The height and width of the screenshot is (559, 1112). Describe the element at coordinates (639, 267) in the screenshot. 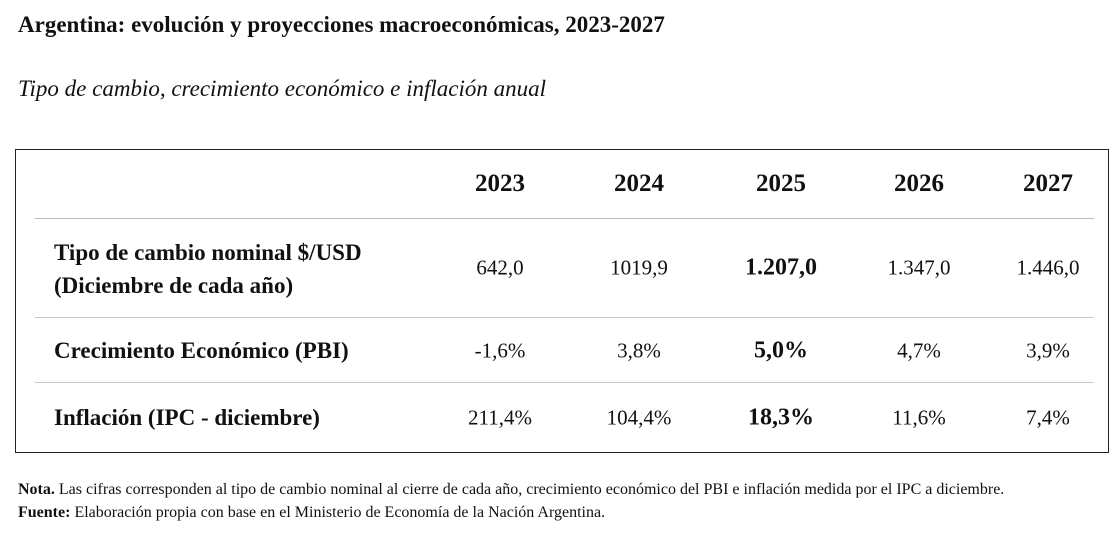

I see `table-cell: 1019,9` at that location.